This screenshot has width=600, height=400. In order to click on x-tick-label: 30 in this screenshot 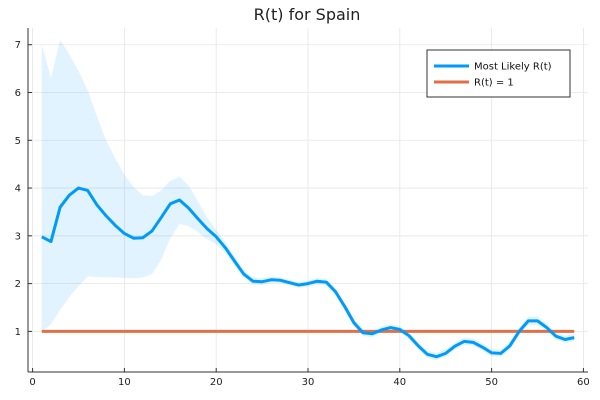, I will do `click(308, 382)`.